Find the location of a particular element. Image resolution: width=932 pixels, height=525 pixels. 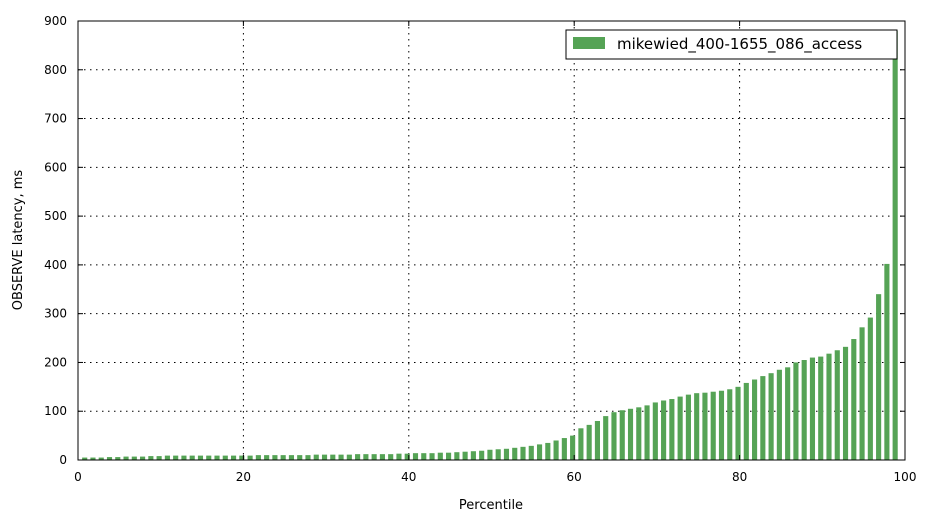

y-tick-label: 600 is located at coordinates (55, 167).